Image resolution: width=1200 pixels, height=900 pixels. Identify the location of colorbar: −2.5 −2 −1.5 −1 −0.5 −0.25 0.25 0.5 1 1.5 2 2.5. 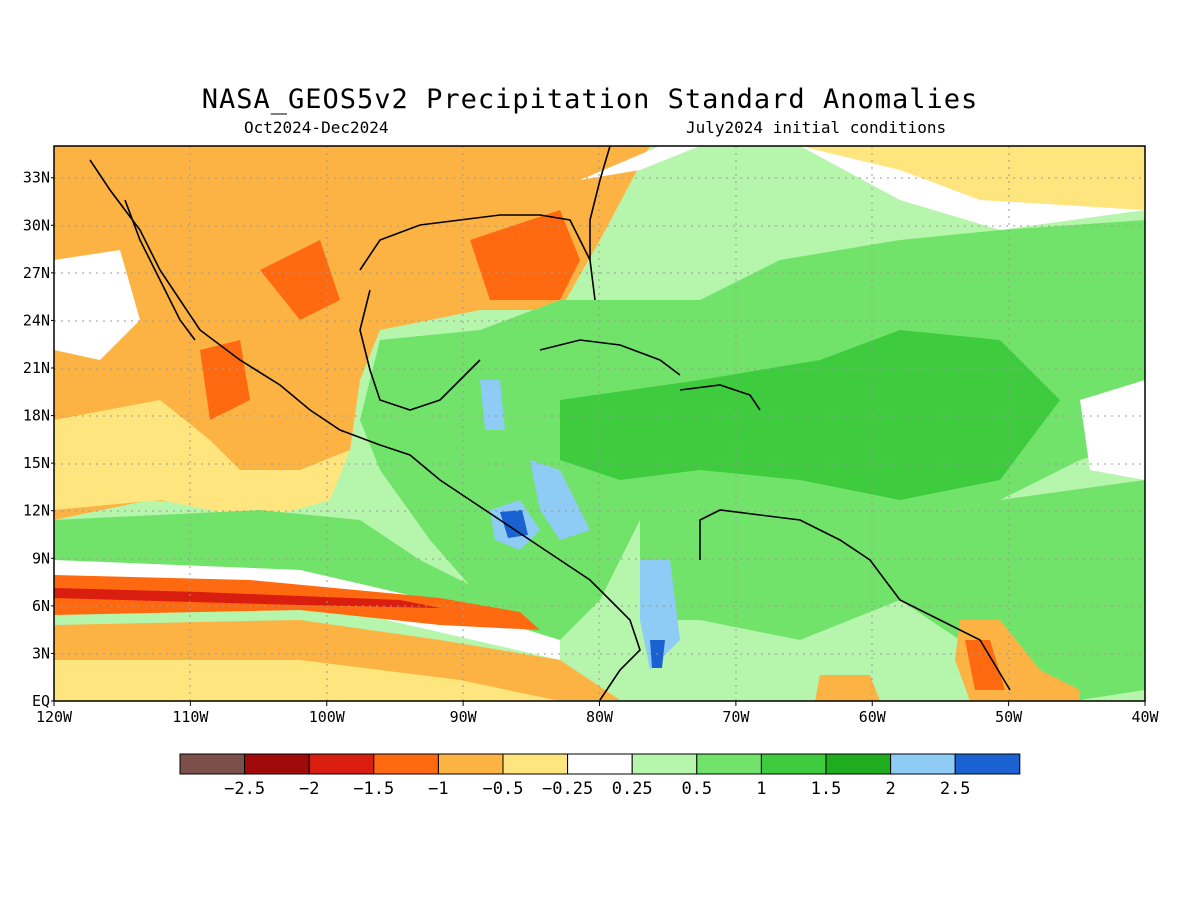
(600, 776).